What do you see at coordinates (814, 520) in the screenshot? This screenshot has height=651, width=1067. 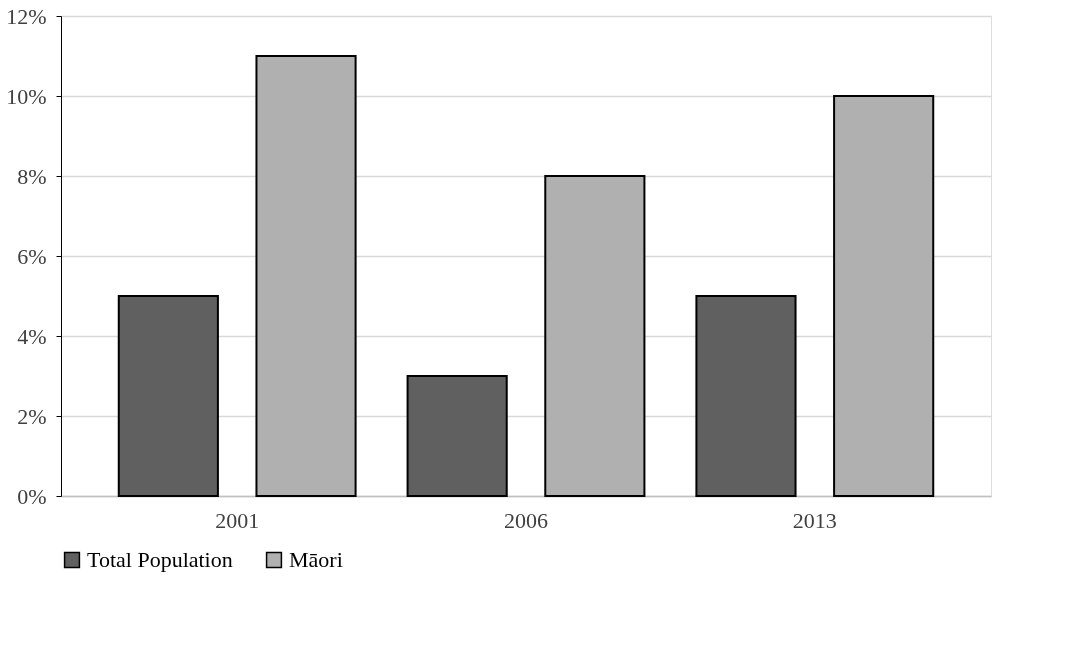 I see `x-tick-label: 2013` at bounding box center [814, 520].